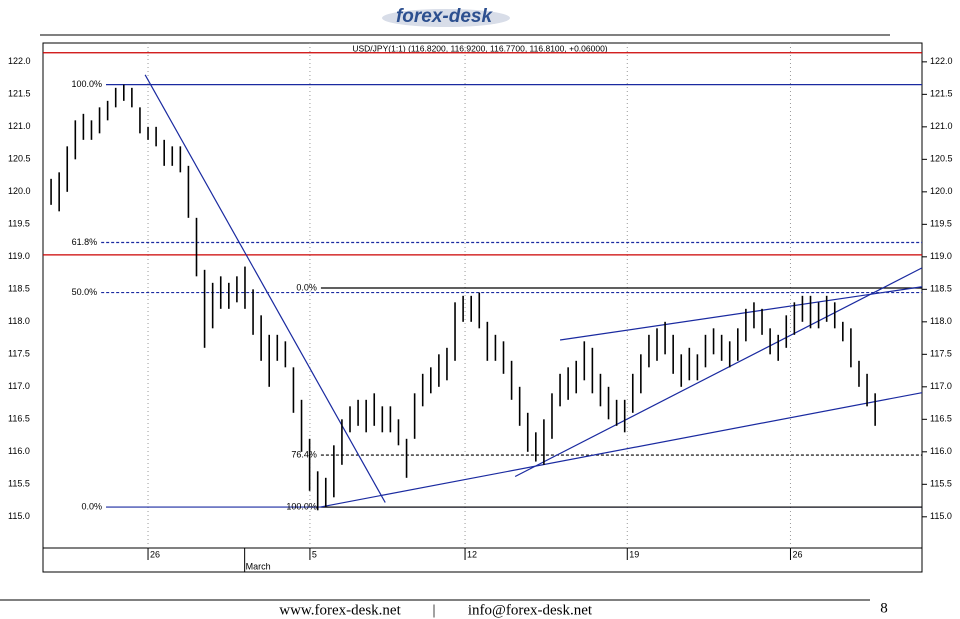 This screenshot has height=619, width=960. What do you see at coordinates (19, 126) in the screenshot?
I see `y-tick-label: 121.0` at bounding box center [19, 126].